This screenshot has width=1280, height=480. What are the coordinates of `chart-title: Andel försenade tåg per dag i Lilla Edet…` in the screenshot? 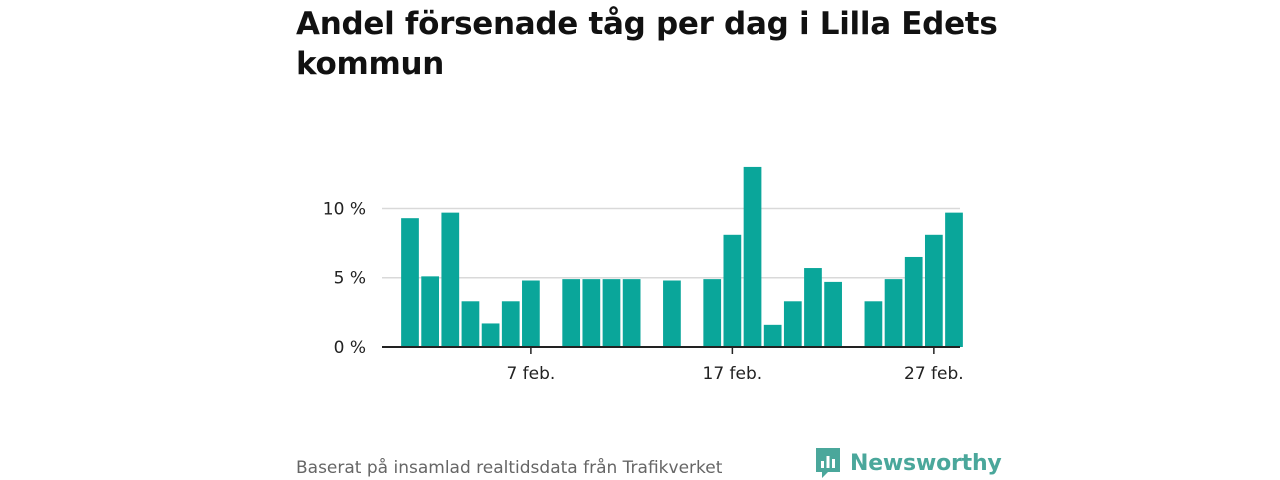 It's located at (647, 44).